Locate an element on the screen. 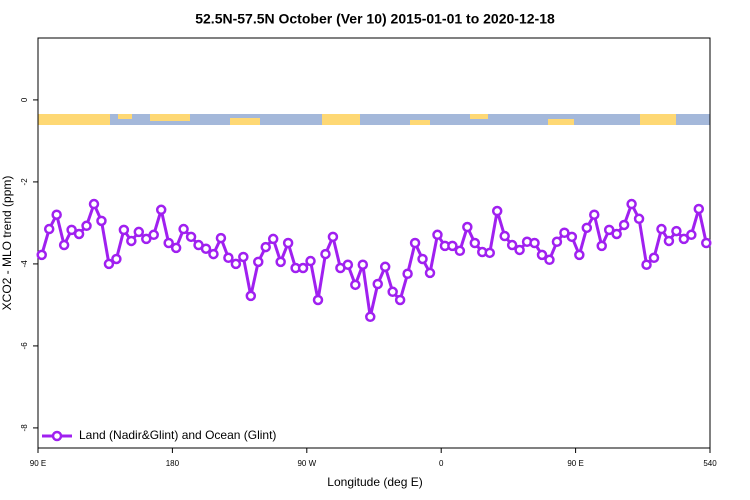 Image resolution: width=750 pixels, height=500 pixels. y-axis-label: XCO2 - MLO trend (ppm) is located at coordinates (7, 243).